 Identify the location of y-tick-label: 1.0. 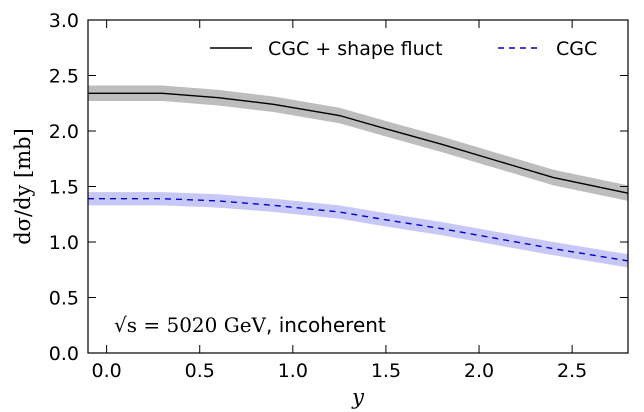
(64, 243).